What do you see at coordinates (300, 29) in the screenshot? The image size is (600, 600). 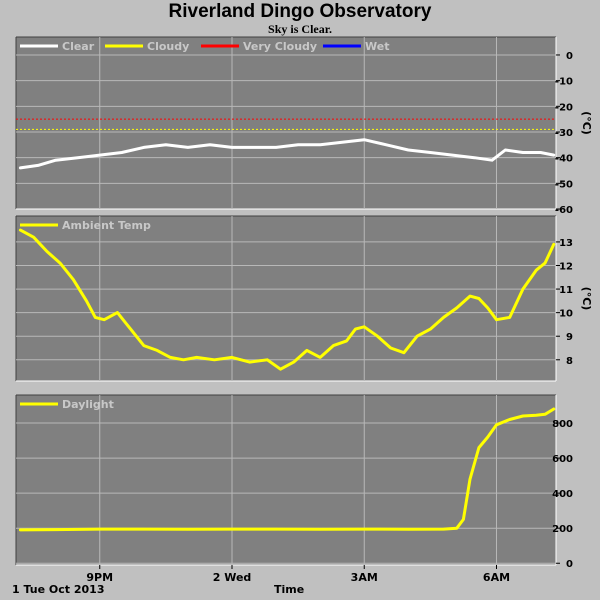 I see `sky-status-subtitle: Sky is Clear.` at bounding box center [300, 29].